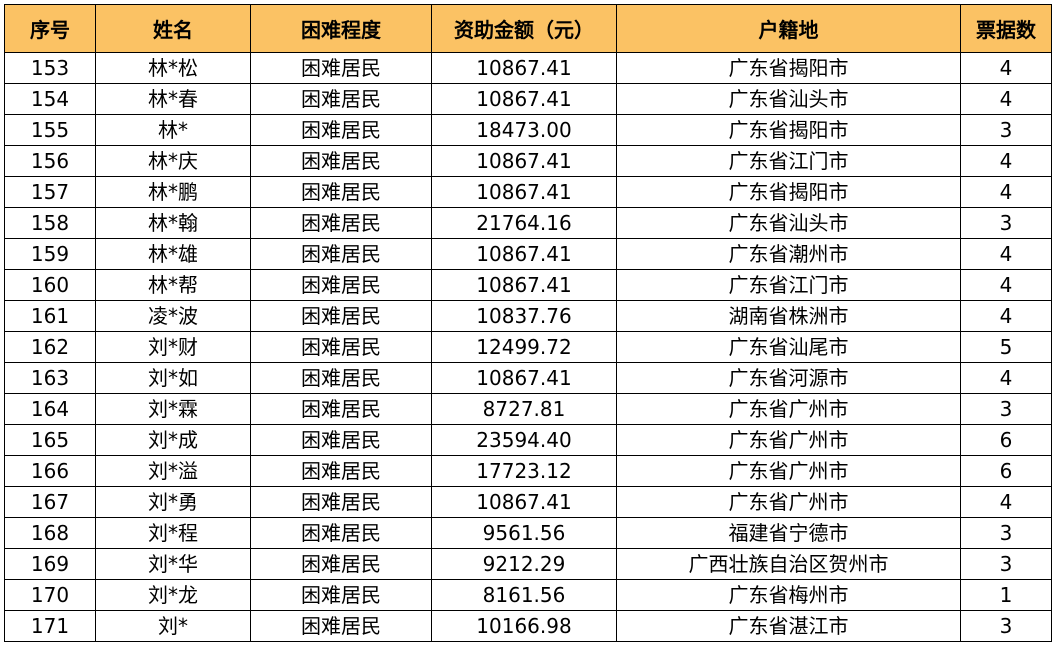  I want to click on table-row: 169 刘*华 困难居民 9212.29 广西壮族自治区贺州市 3, so click(528, 564).